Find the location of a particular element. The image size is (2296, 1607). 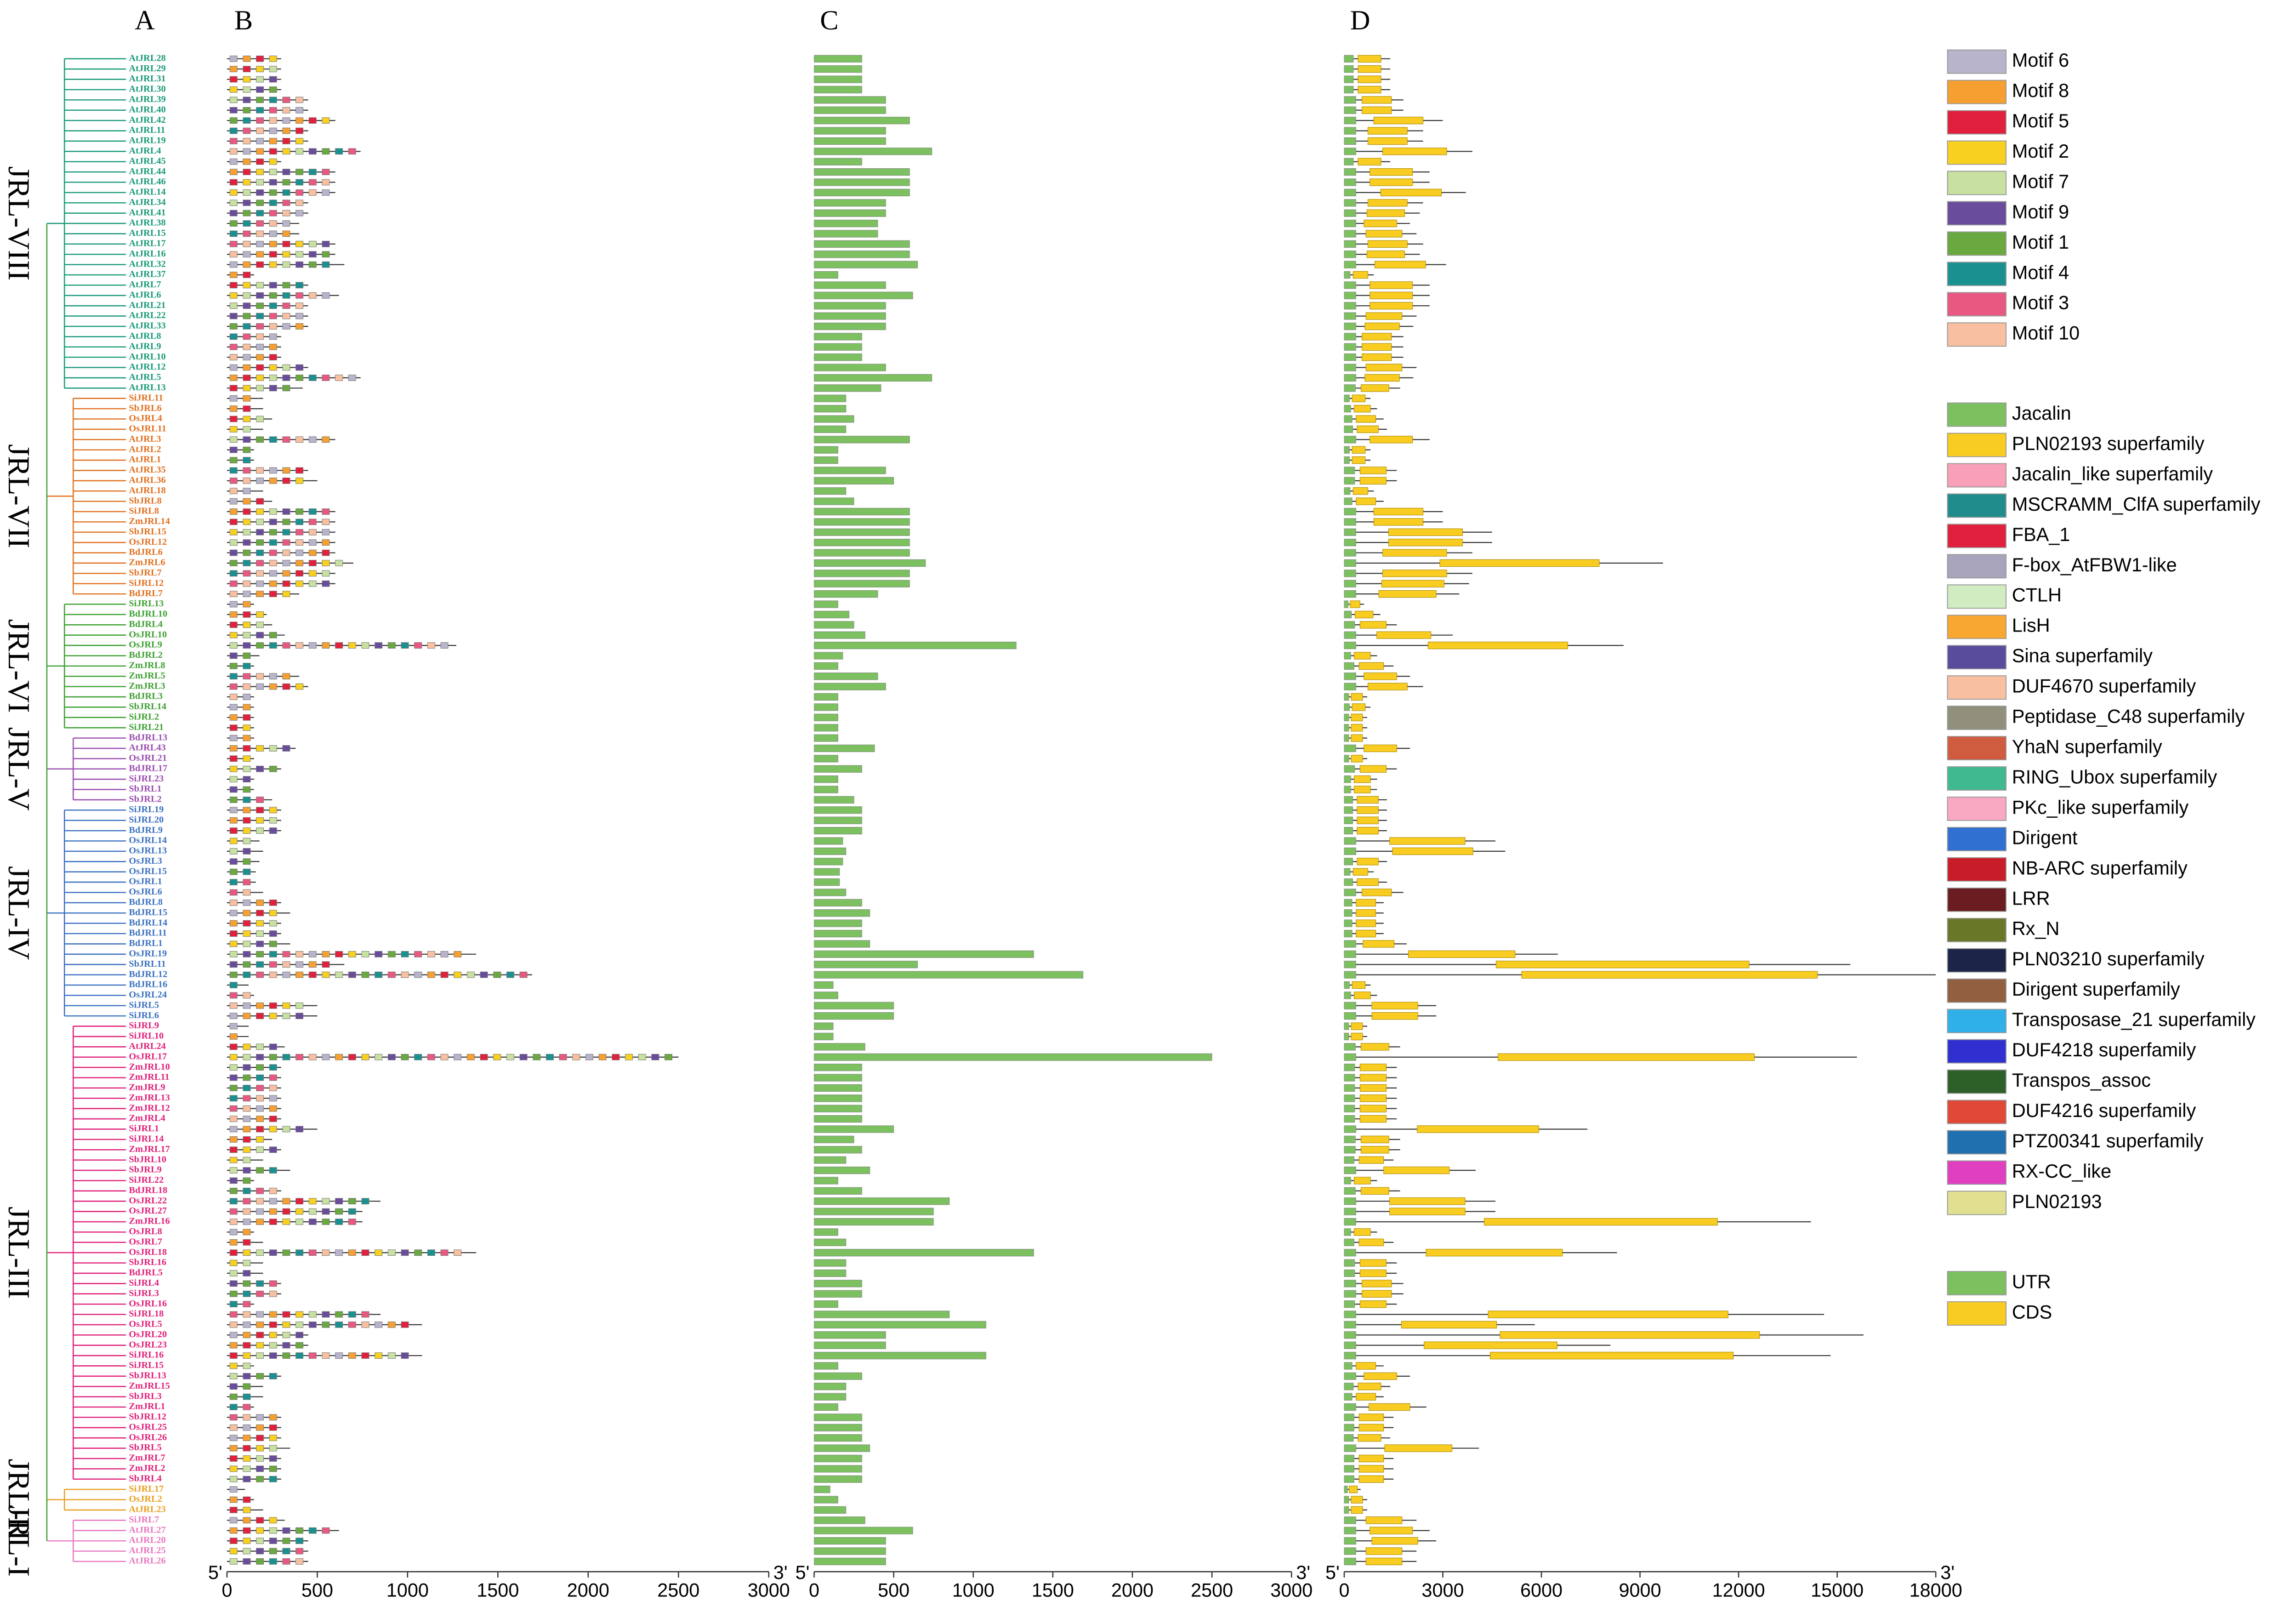

gene-label: SbJRL12 is located at coordinates (147, 1417).